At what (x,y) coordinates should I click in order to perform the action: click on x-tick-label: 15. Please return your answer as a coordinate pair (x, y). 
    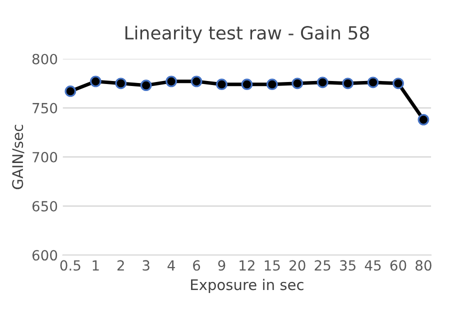
    Looking at the image, I should click on (272, 265).